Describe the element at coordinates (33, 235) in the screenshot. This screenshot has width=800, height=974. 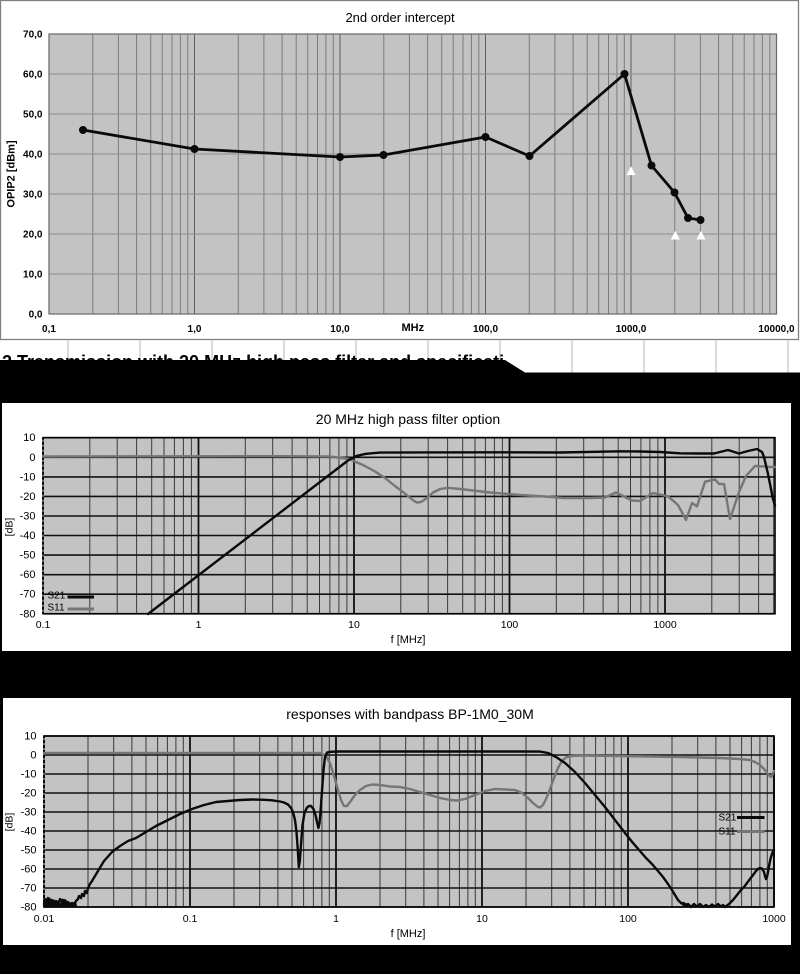
I see `svg-text: 20,0` at that location.